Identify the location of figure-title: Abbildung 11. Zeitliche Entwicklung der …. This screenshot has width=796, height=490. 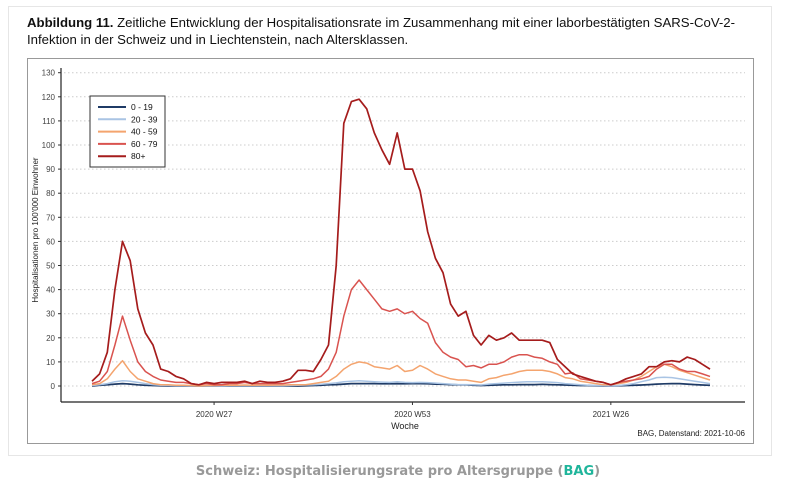
(392, 31).